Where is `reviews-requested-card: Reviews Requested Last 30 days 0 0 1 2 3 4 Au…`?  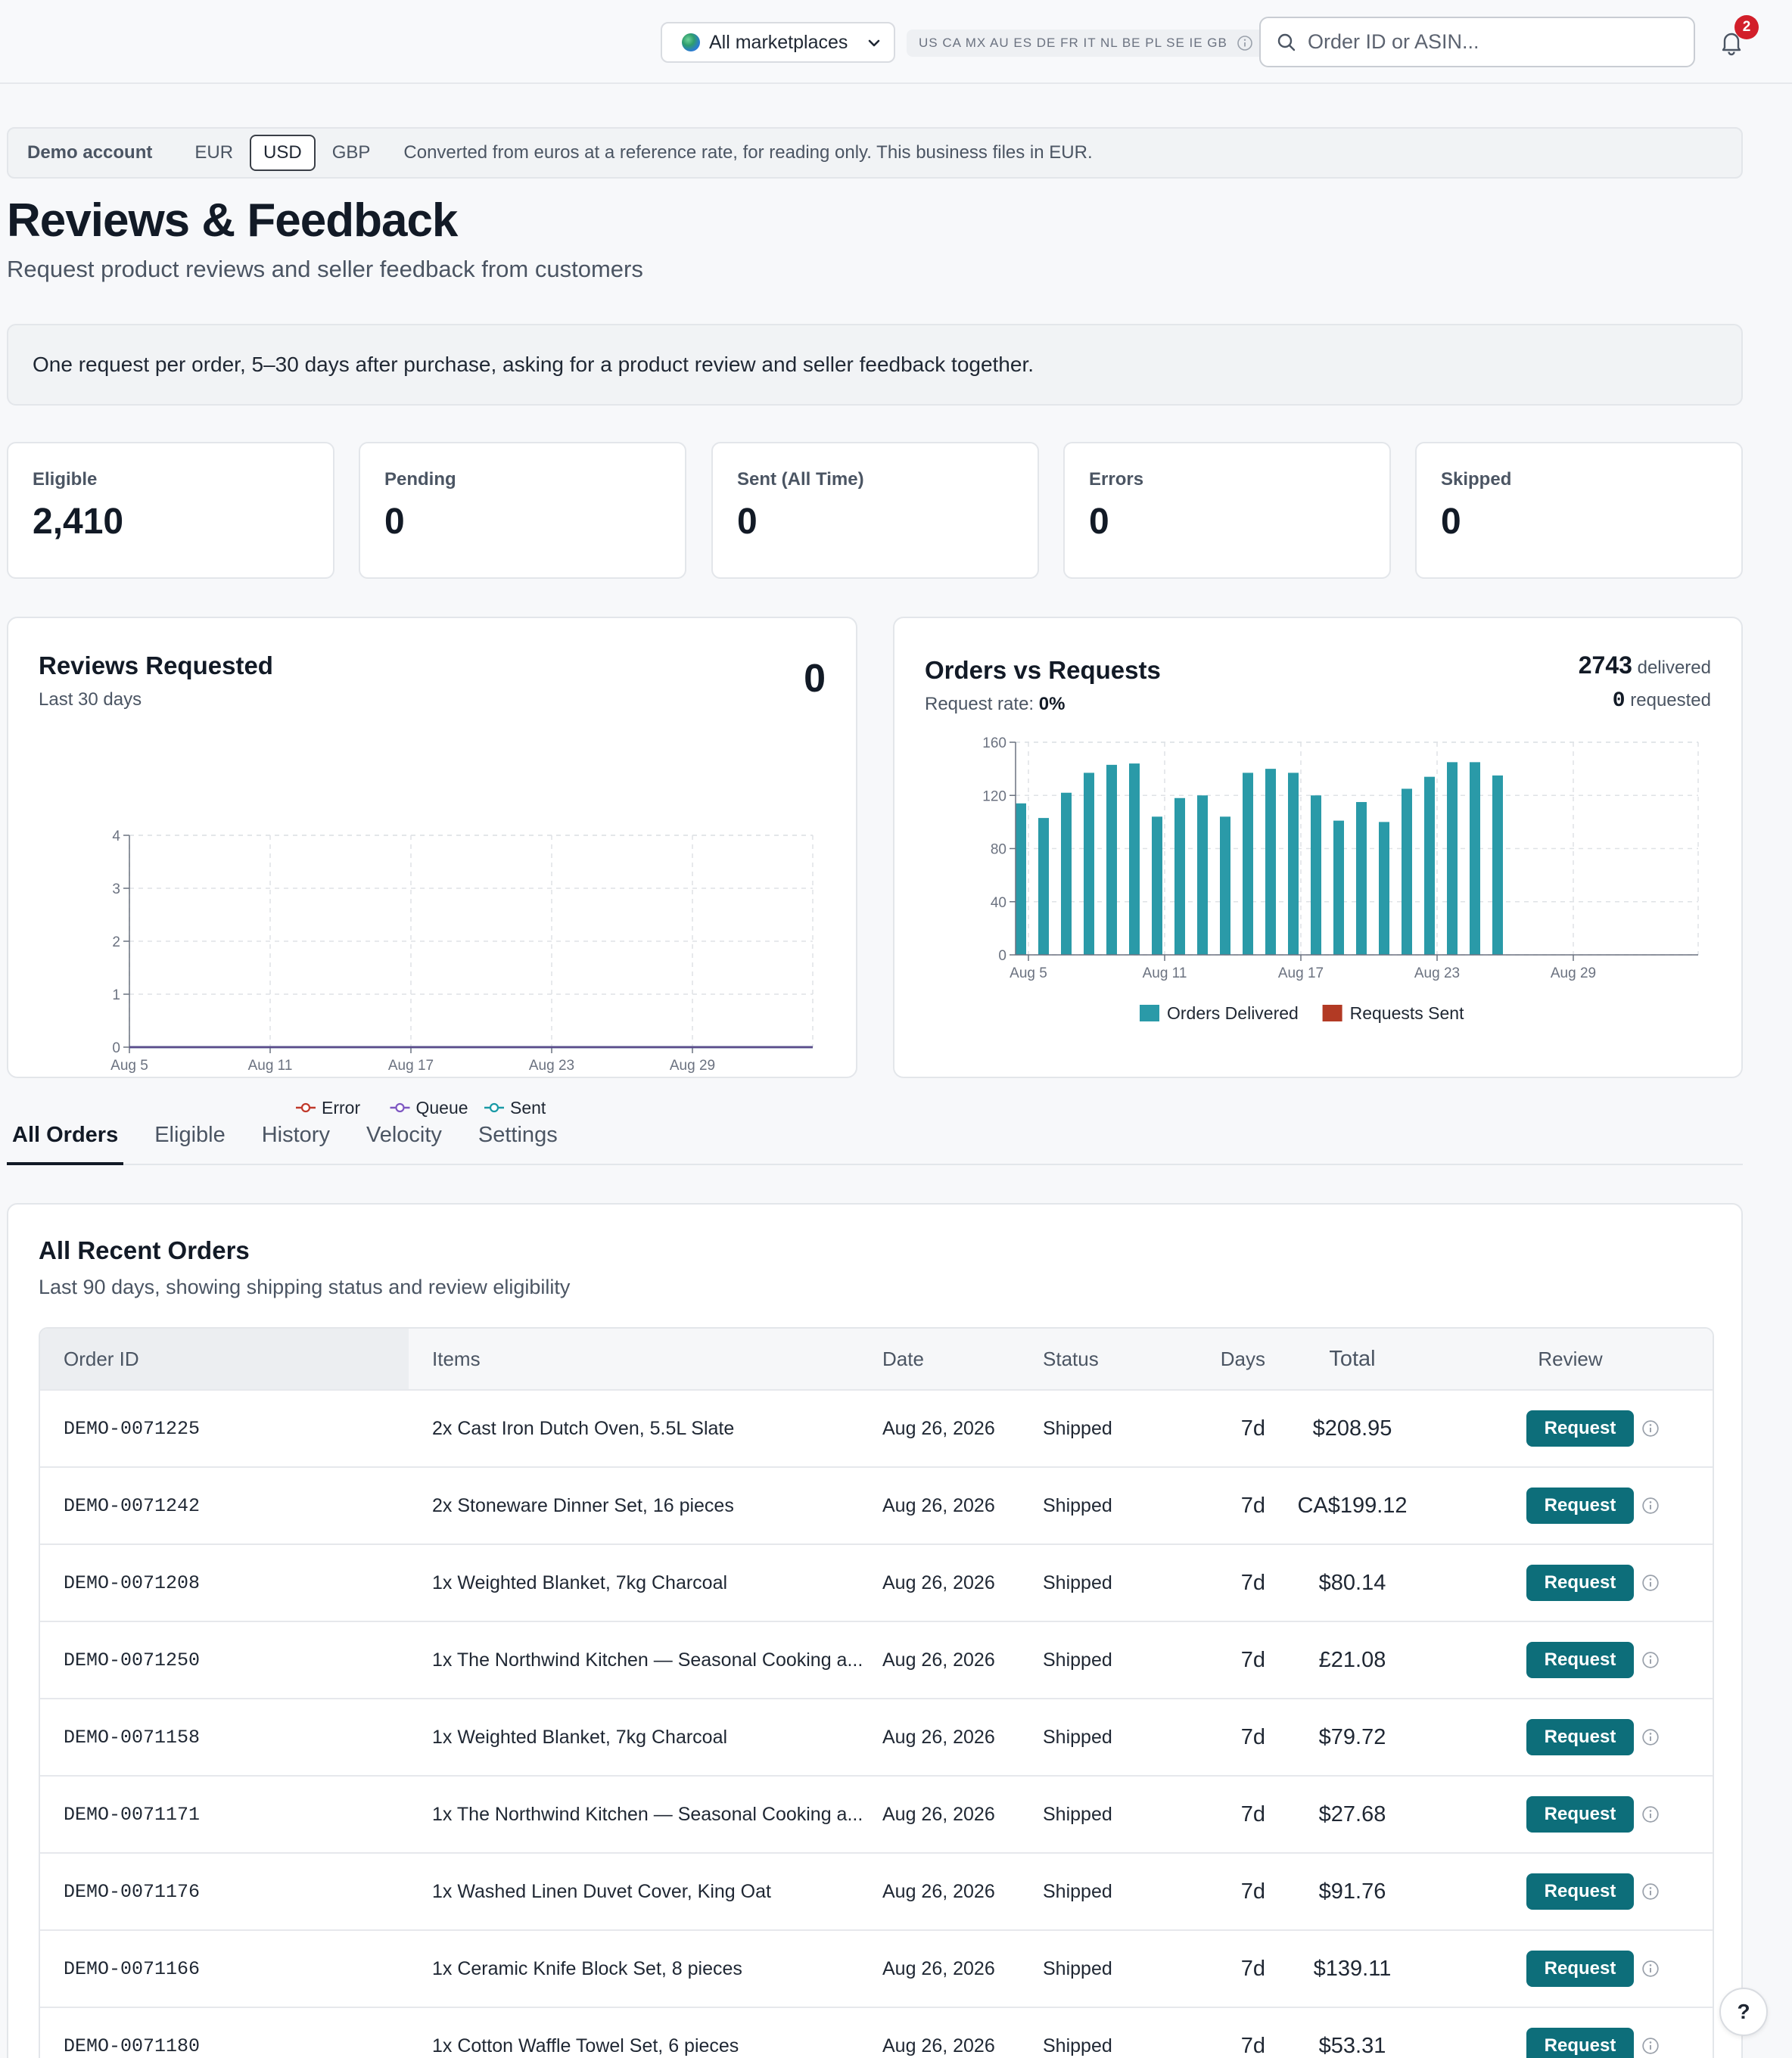
reviews-requested-card: Reviews Requested Last 30 days 0 0 1 2 3 4 Au… is located at coordinates (432, 867).